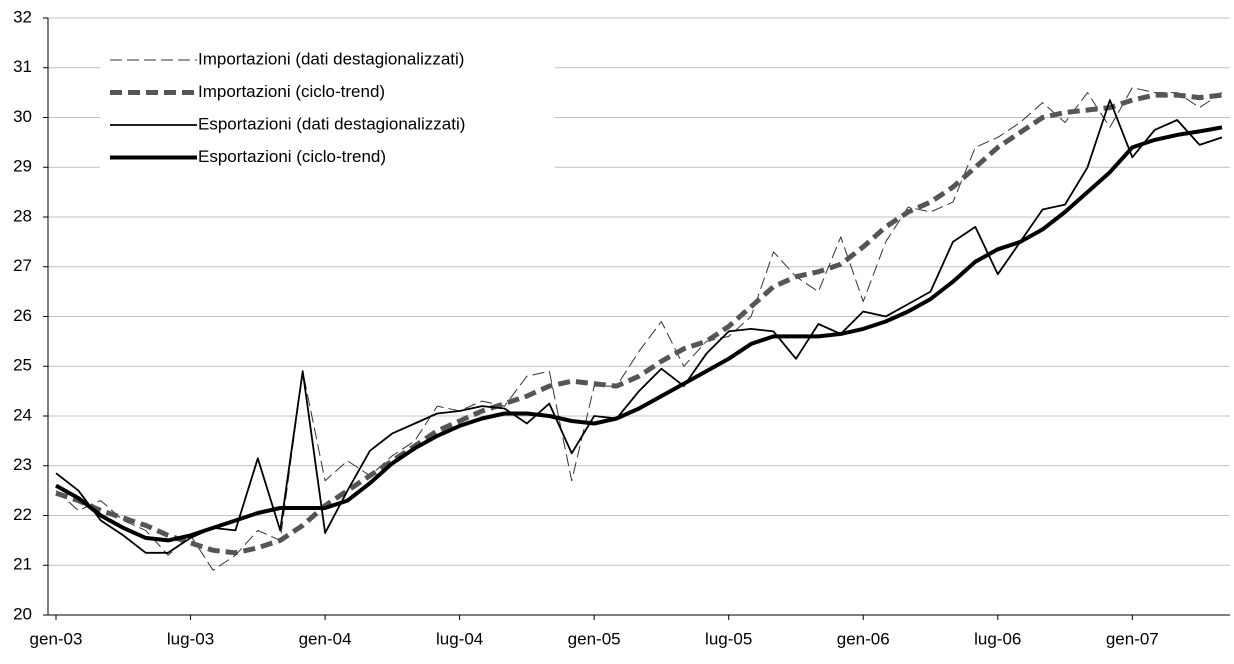  I want to click on y-tick-label: 28, so click(22, 215).